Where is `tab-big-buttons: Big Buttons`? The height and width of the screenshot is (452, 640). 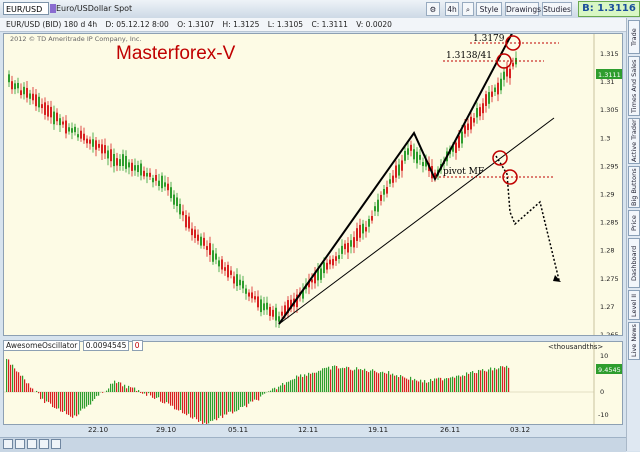
tab-big-buttons: Big Buttons is located at coordinates (634, 187).